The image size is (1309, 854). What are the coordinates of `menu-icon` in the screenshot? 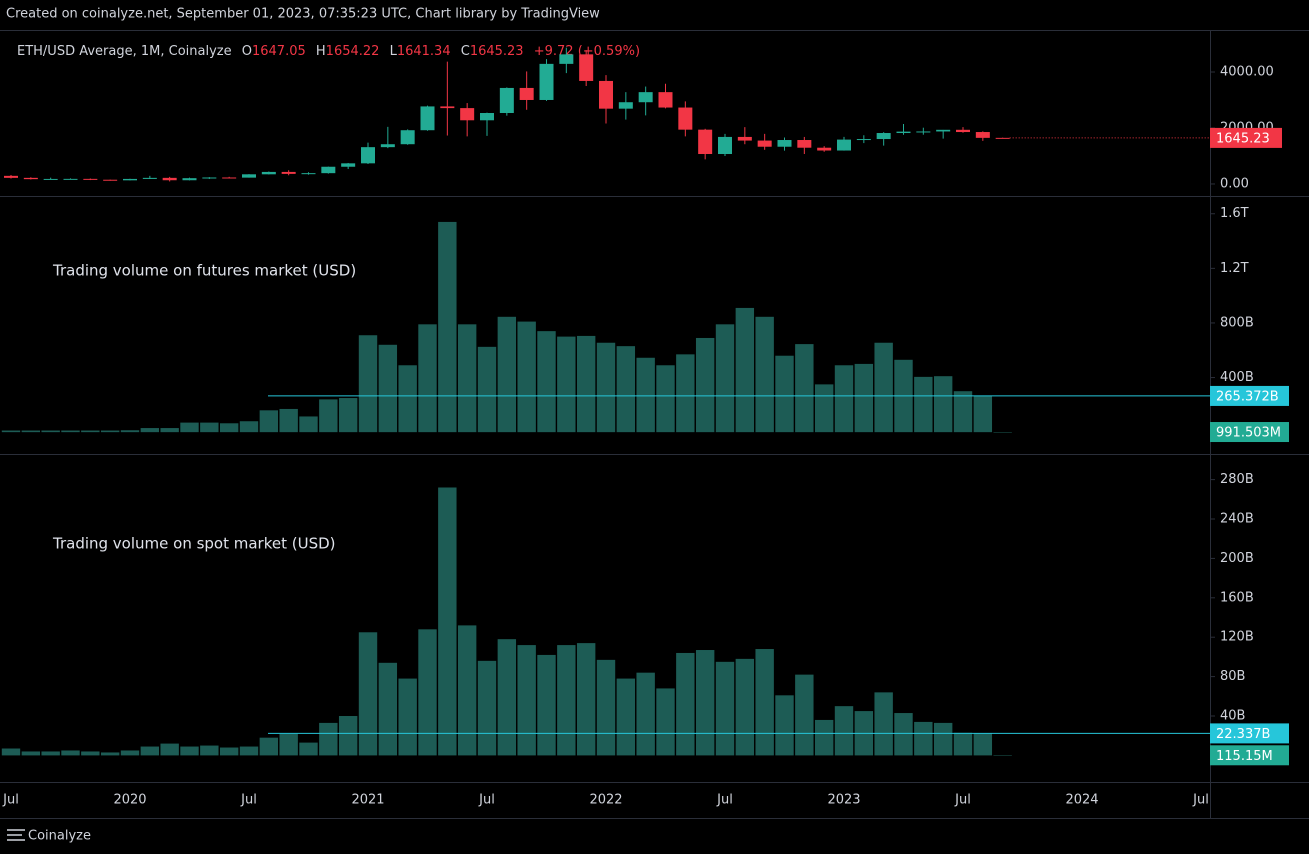 It's located at (16, 835).